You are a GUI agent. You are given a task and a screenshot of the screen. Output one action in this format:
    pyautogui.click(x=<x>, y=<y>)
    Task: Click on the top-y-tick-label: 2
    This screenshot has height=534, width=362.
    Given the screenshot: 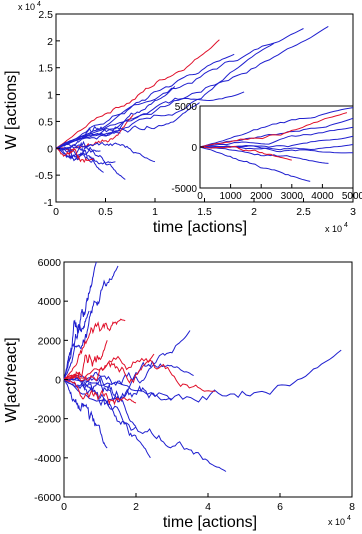 What is the action you would take?
    pyautogui.click(x=50, y=42)
    